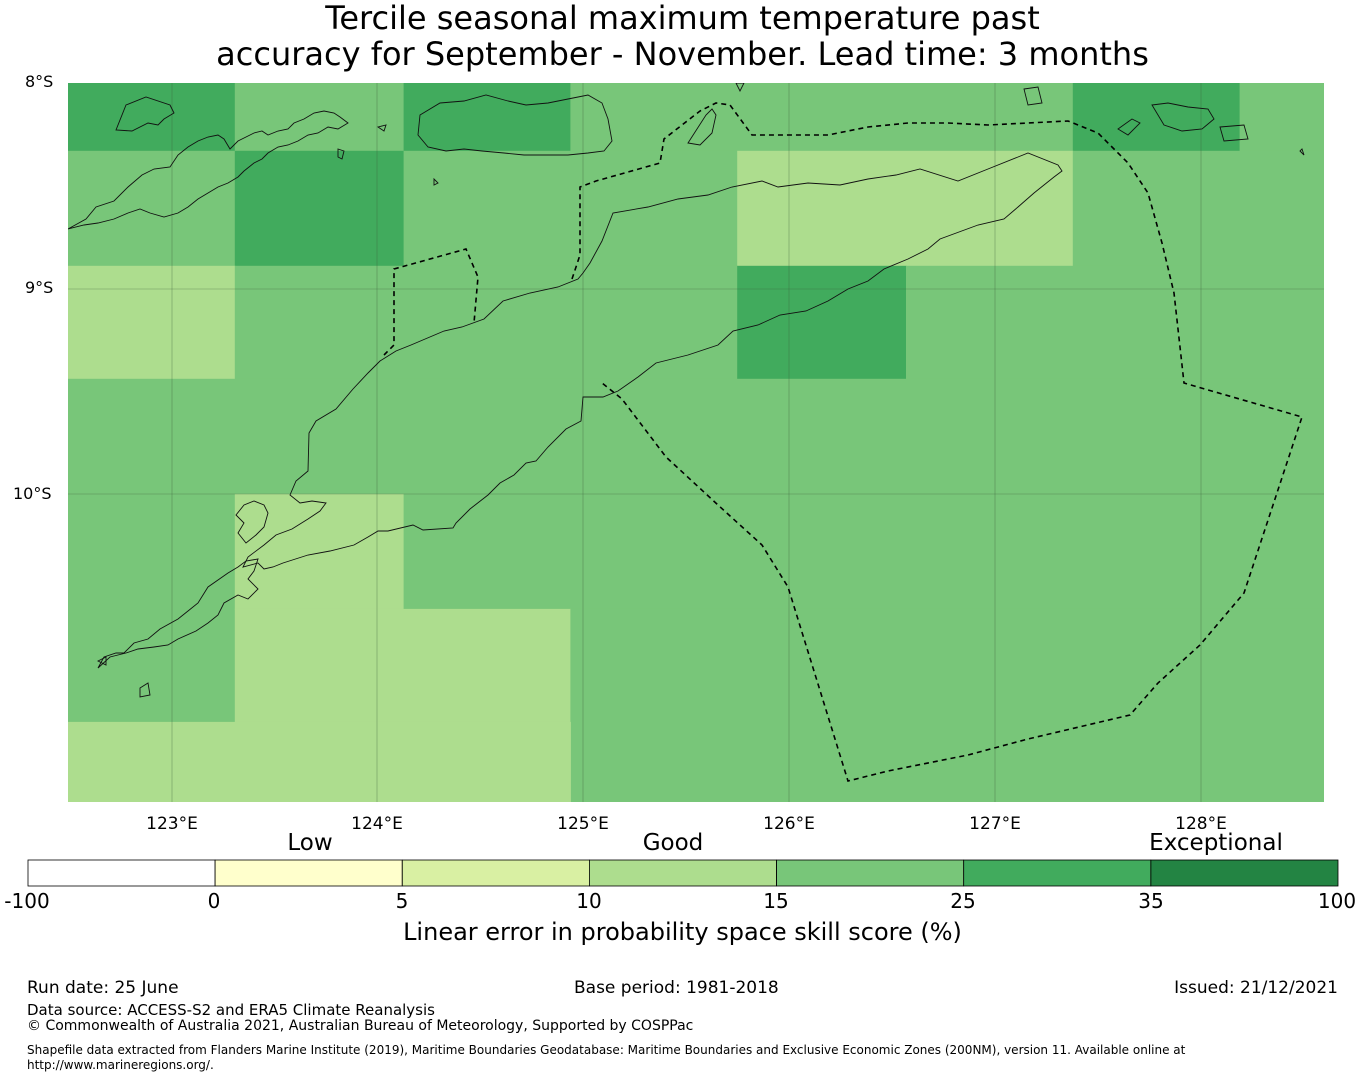 The height and width of the screenshot is (1080, 1365). Describe the element at coordinates (32, 493) in the screenshot. I see `lat-label-10s: 10°S` at that location.